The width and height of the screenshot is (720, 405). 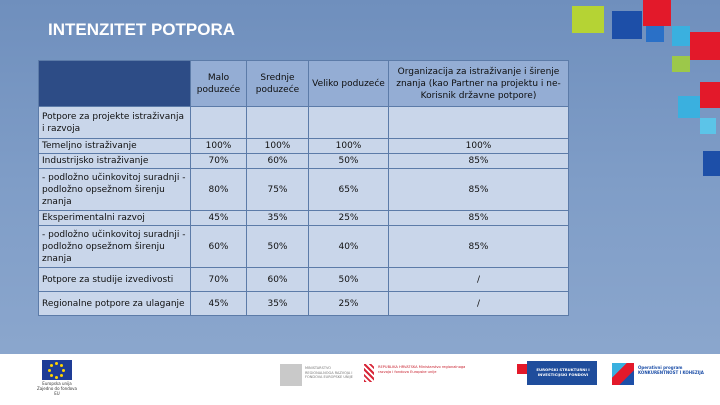 I want to click on funds-logo-badge, so click(x=562, y=373).